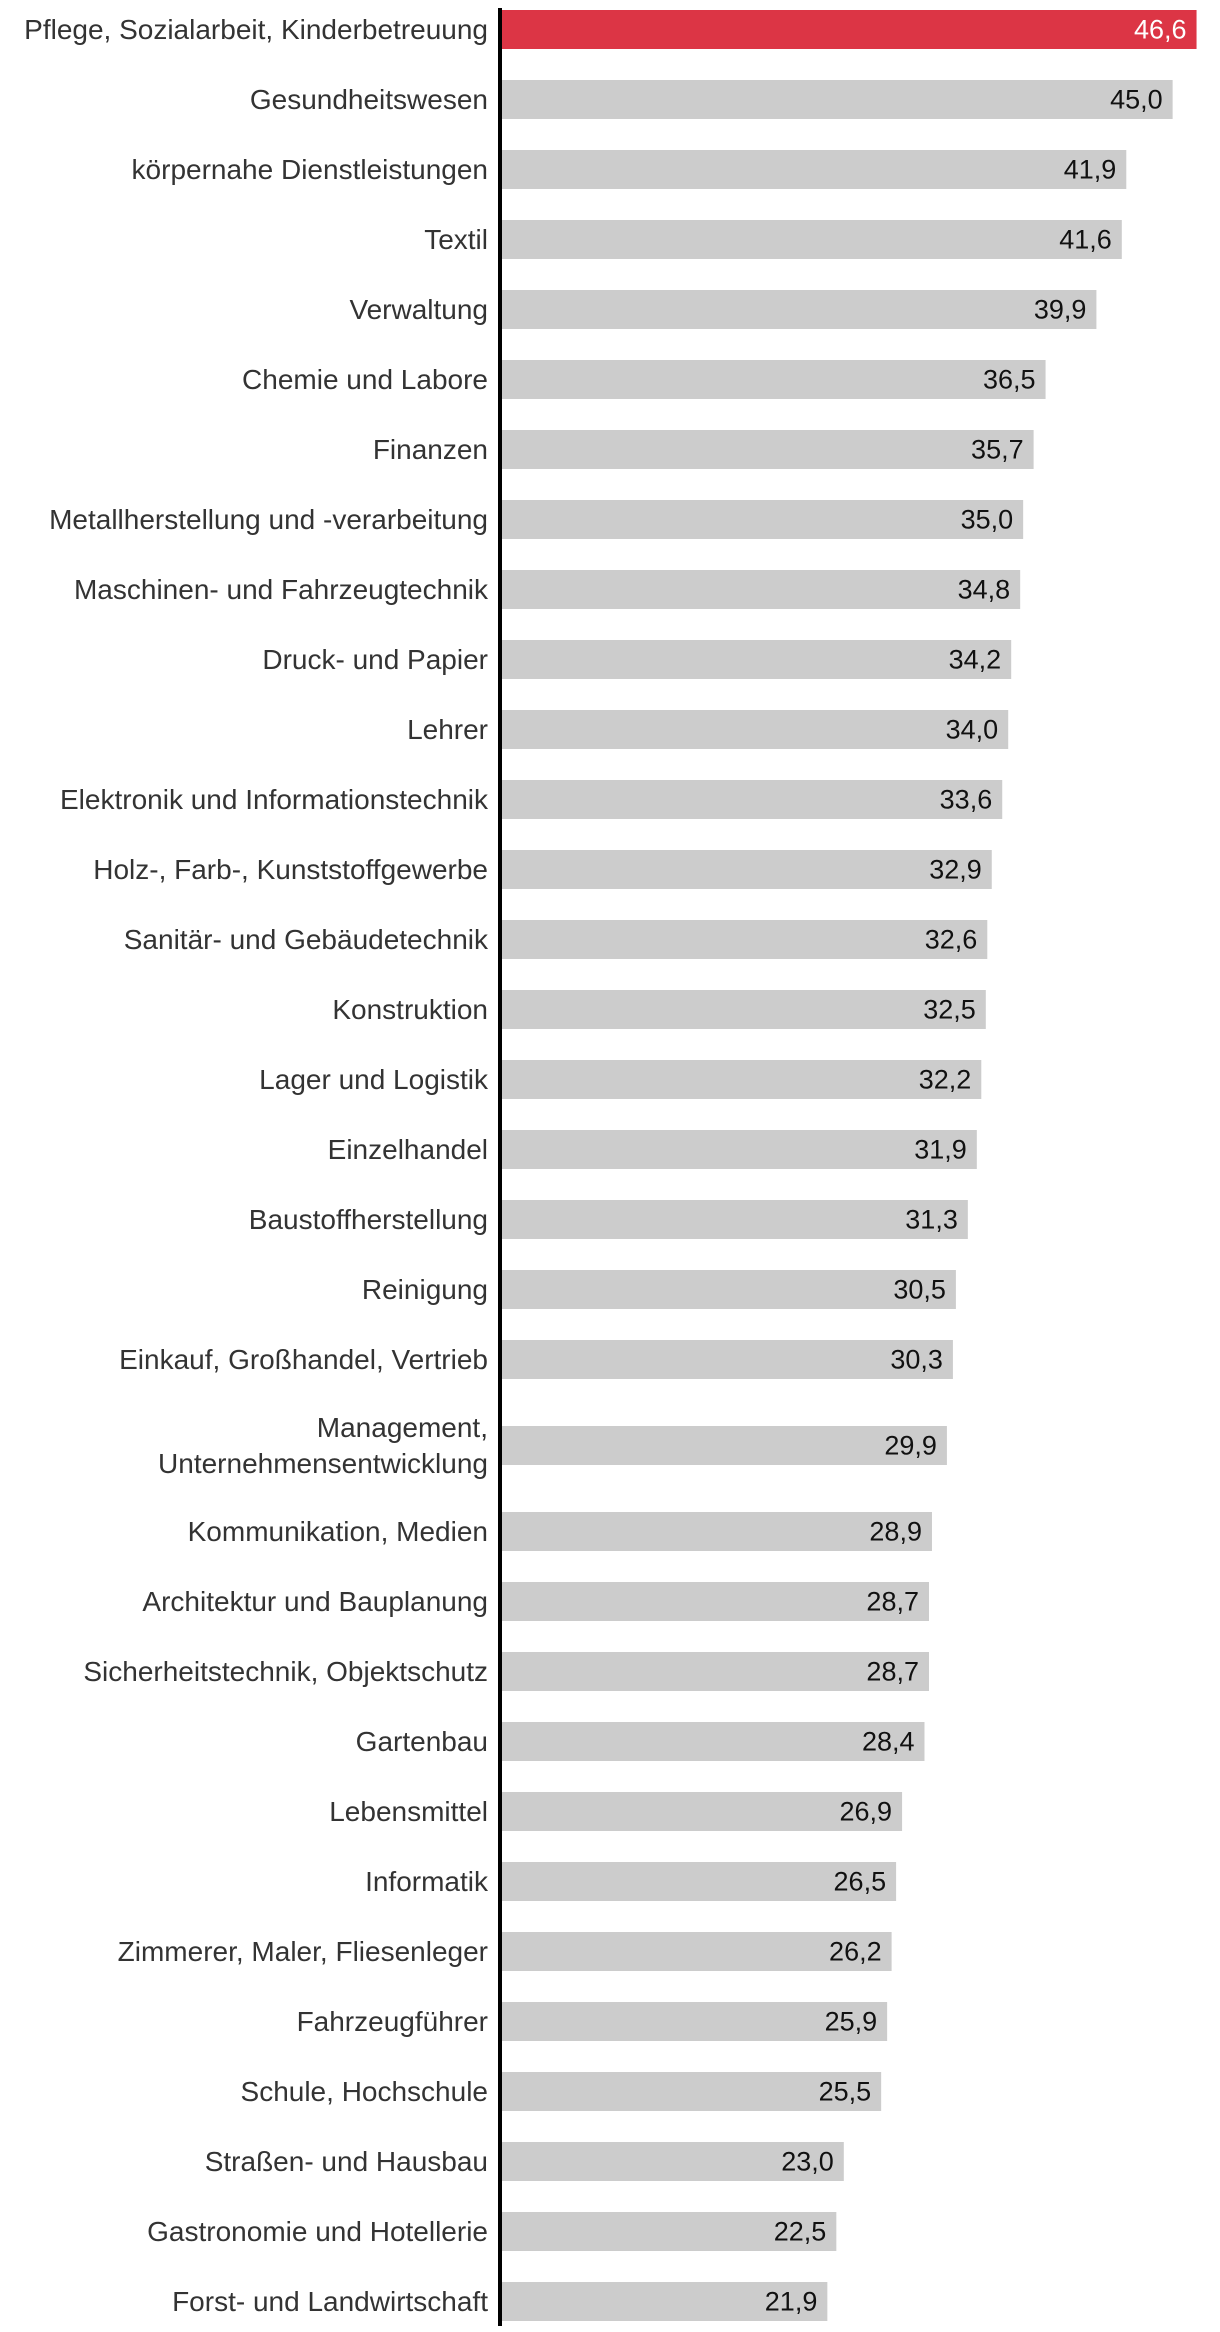 Image resolution: width=1220 pixels, height=2332 pixels. I want to click on value-label: 32,2, so click(945, 1080).